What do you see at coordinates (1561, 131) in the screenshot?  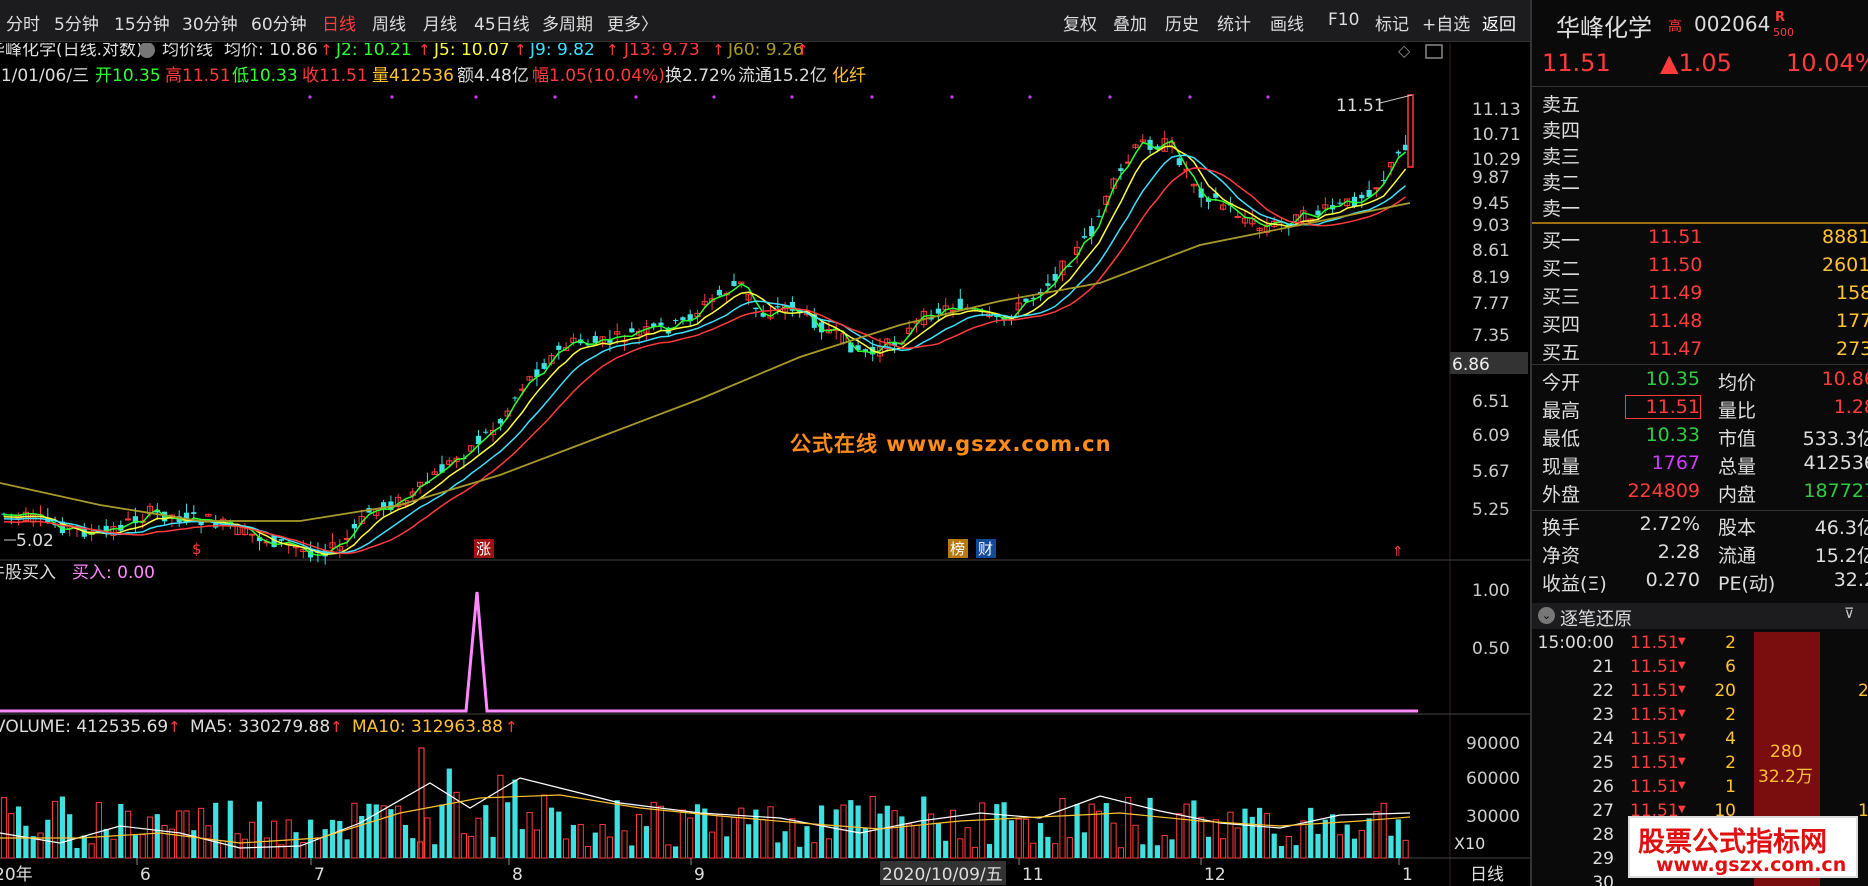 I see `ask-level-4: 卖四` at bounding box center [1561, 131].